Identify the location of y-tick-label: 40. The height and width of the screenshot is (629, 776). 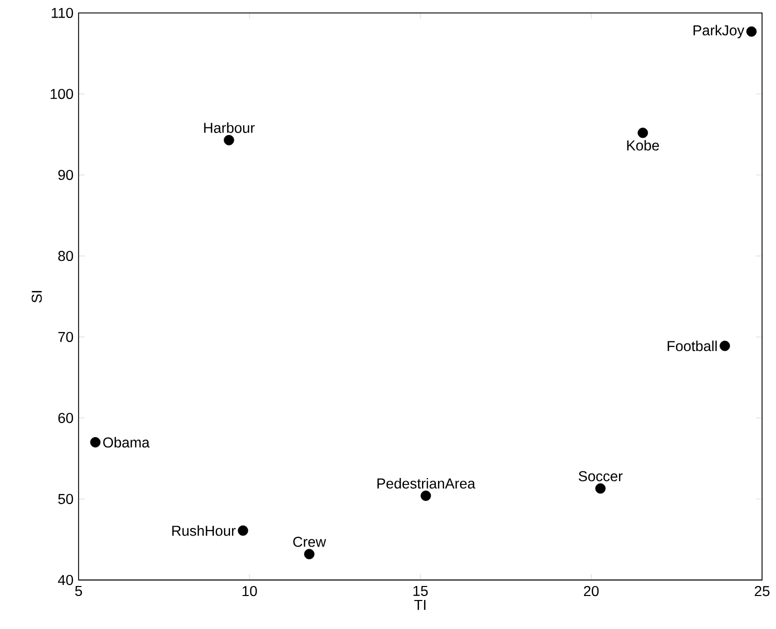
(66, 580).